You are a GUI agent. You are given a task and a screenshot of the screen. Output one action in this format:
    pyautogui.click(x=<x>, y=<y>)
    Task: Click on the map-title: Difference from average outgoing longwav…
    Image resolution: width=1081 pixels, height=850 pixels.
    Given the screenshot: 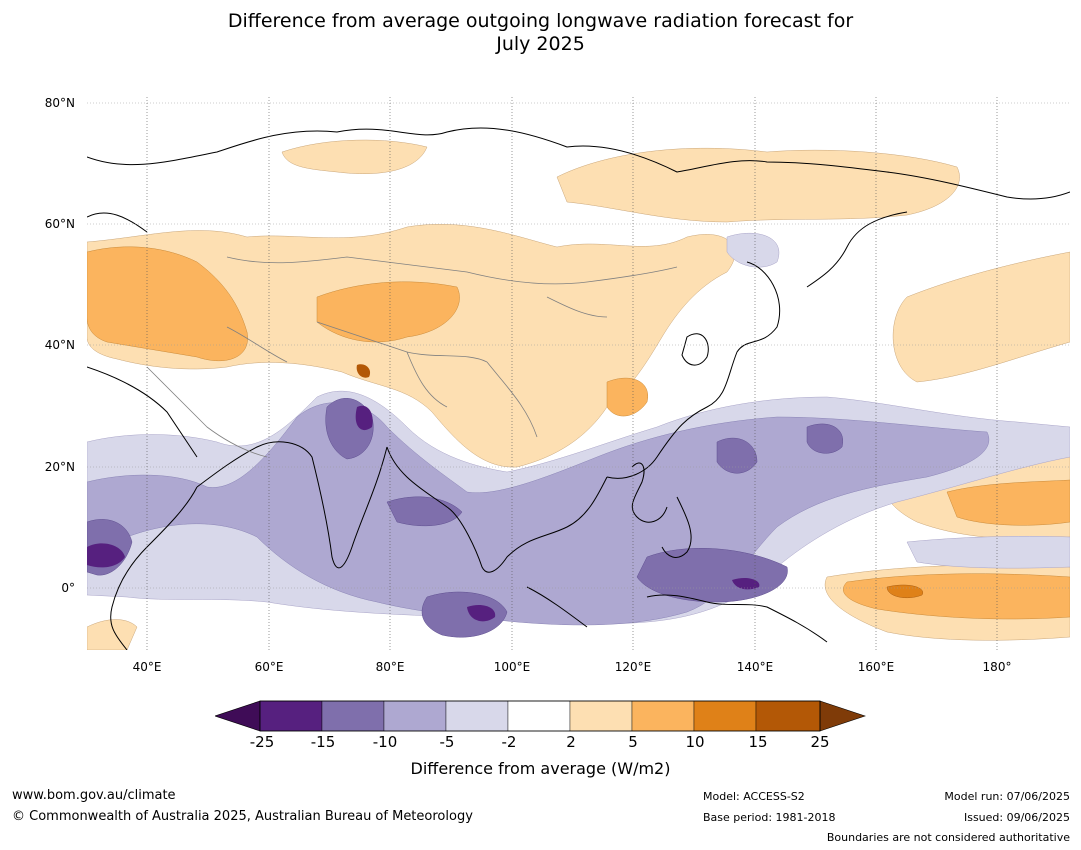 What is the action you would take?
    pyautogui.click(x=540, y=33)
    